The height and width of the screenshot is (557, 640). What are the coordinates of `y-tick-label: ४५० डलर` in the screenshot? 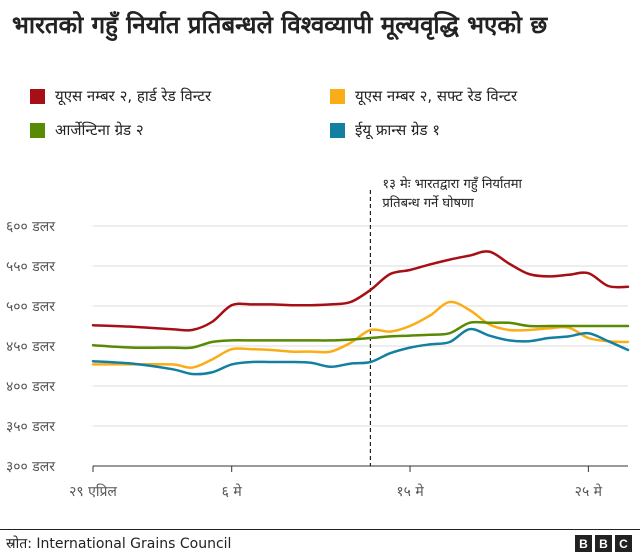 It's located at (30, 347).